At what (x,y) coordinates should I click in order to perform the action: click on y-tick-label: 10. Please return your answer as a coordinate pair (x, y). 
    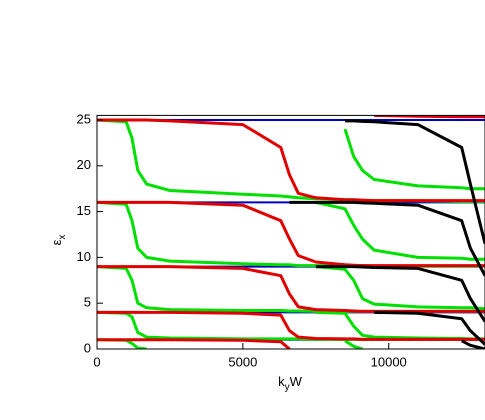
    Looking at the image, I should click on (84, 256).